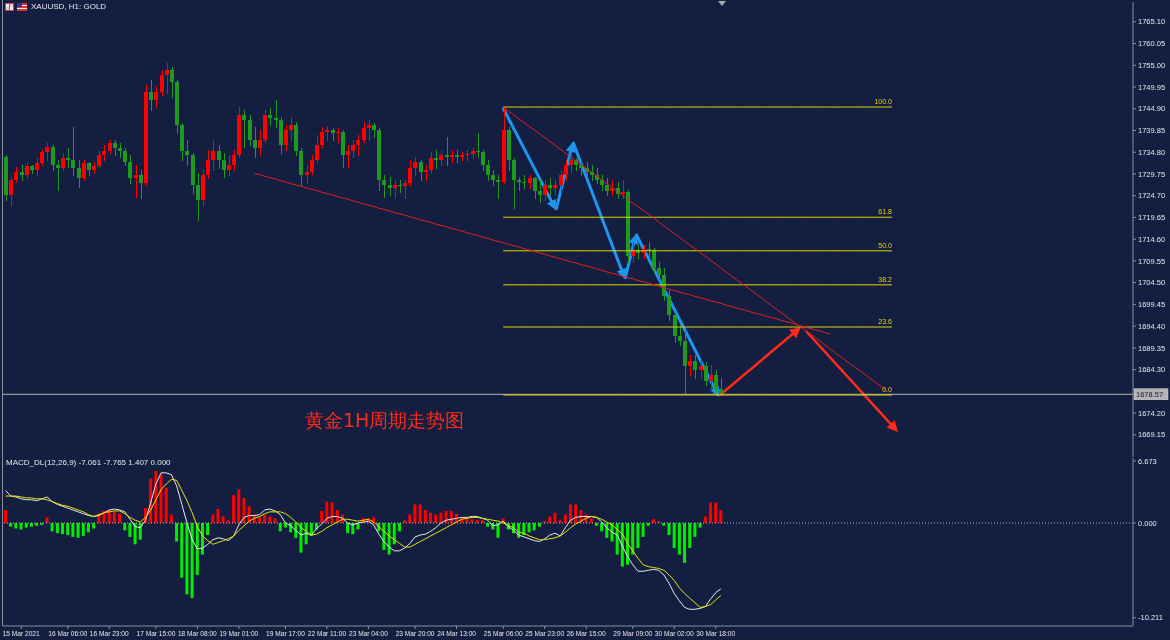 The image size is (1170, 640). What do you see at coordinates (69, 7) in the screenshot?
I see `chart-title: XAUUSD, H1: GOLD` at bounding box center [69, 7].